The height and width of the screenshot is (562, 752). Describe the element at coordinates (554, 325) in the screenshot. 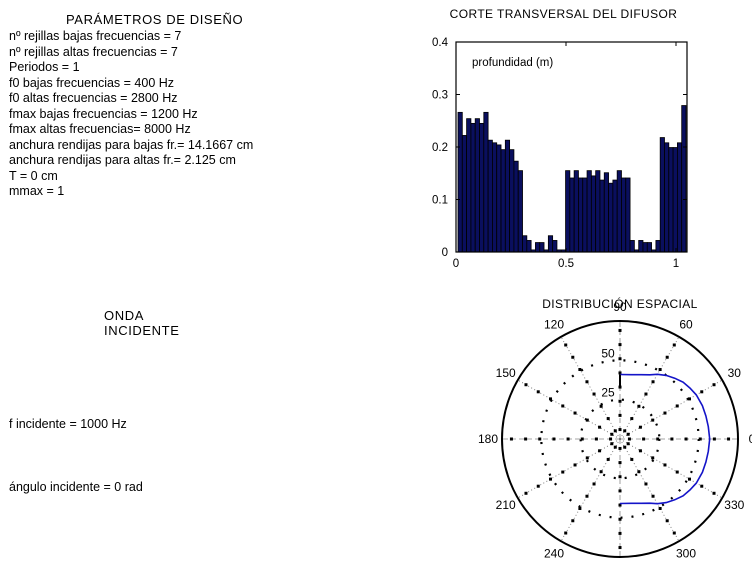

I see `polar-angle-label: 120` at that location.